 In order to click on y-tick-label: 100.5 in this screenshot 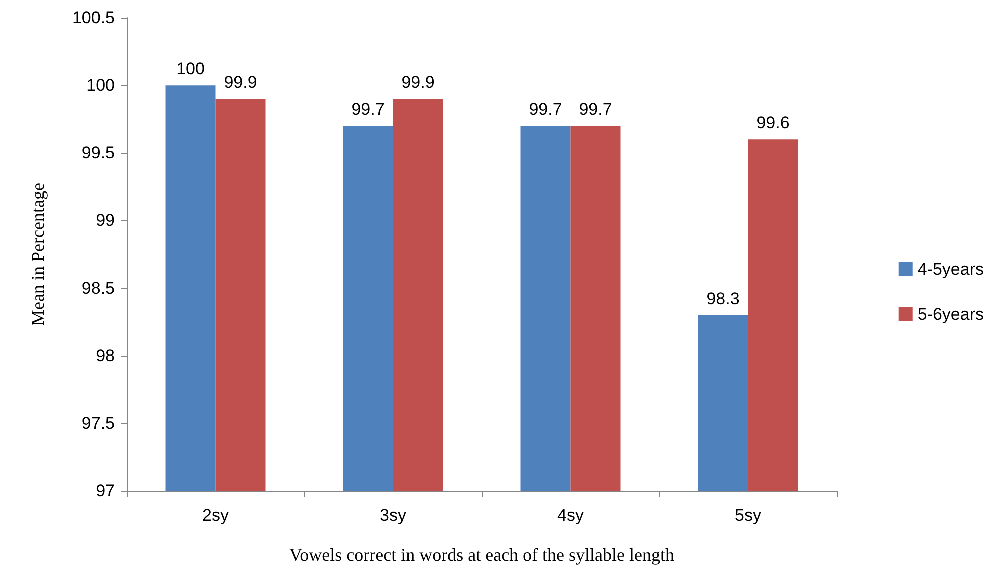, I will do `click(93, 18)`.